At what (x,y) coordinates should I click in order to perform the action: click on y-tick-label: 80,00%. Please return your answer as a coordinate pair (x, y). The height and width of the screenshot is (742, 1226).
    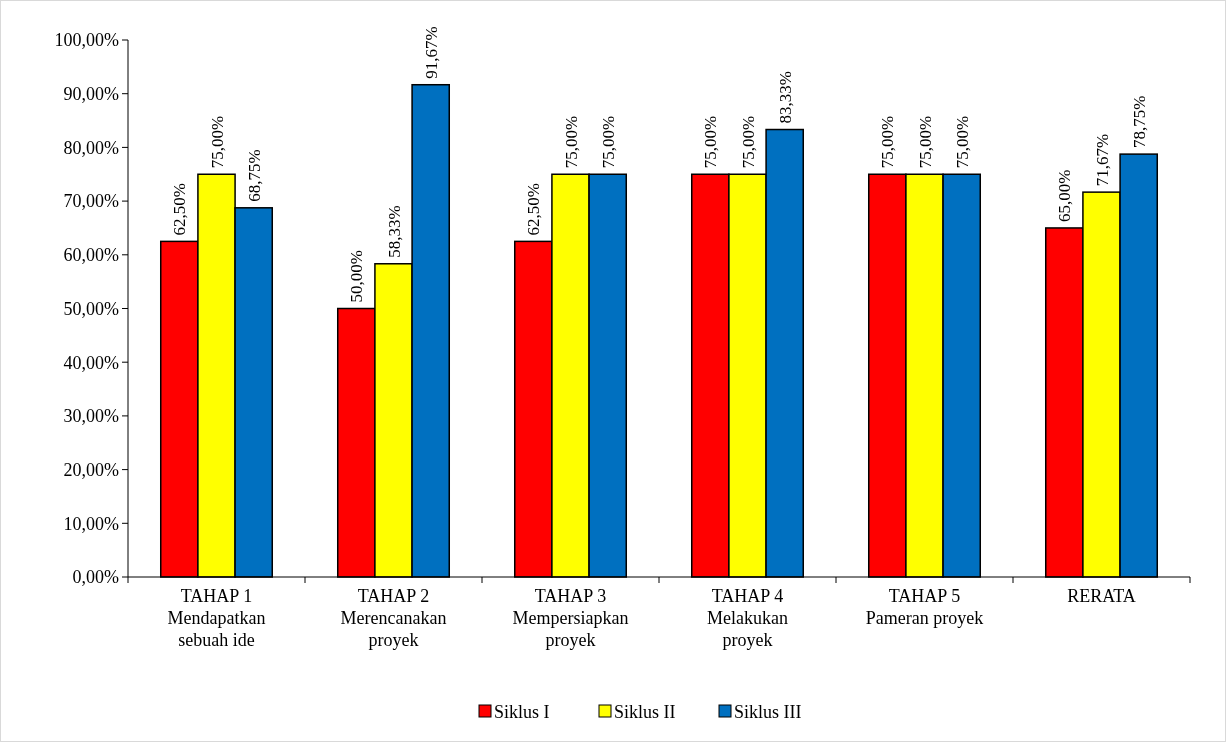
    Looking at the image, I should click on (91, 147).